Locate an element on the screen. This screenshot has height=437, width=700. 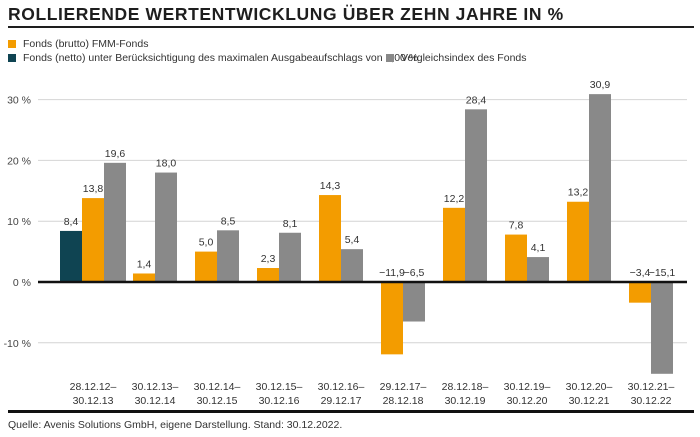
x-tick-label: 30.12.13– is located at coordinates (155, 387).